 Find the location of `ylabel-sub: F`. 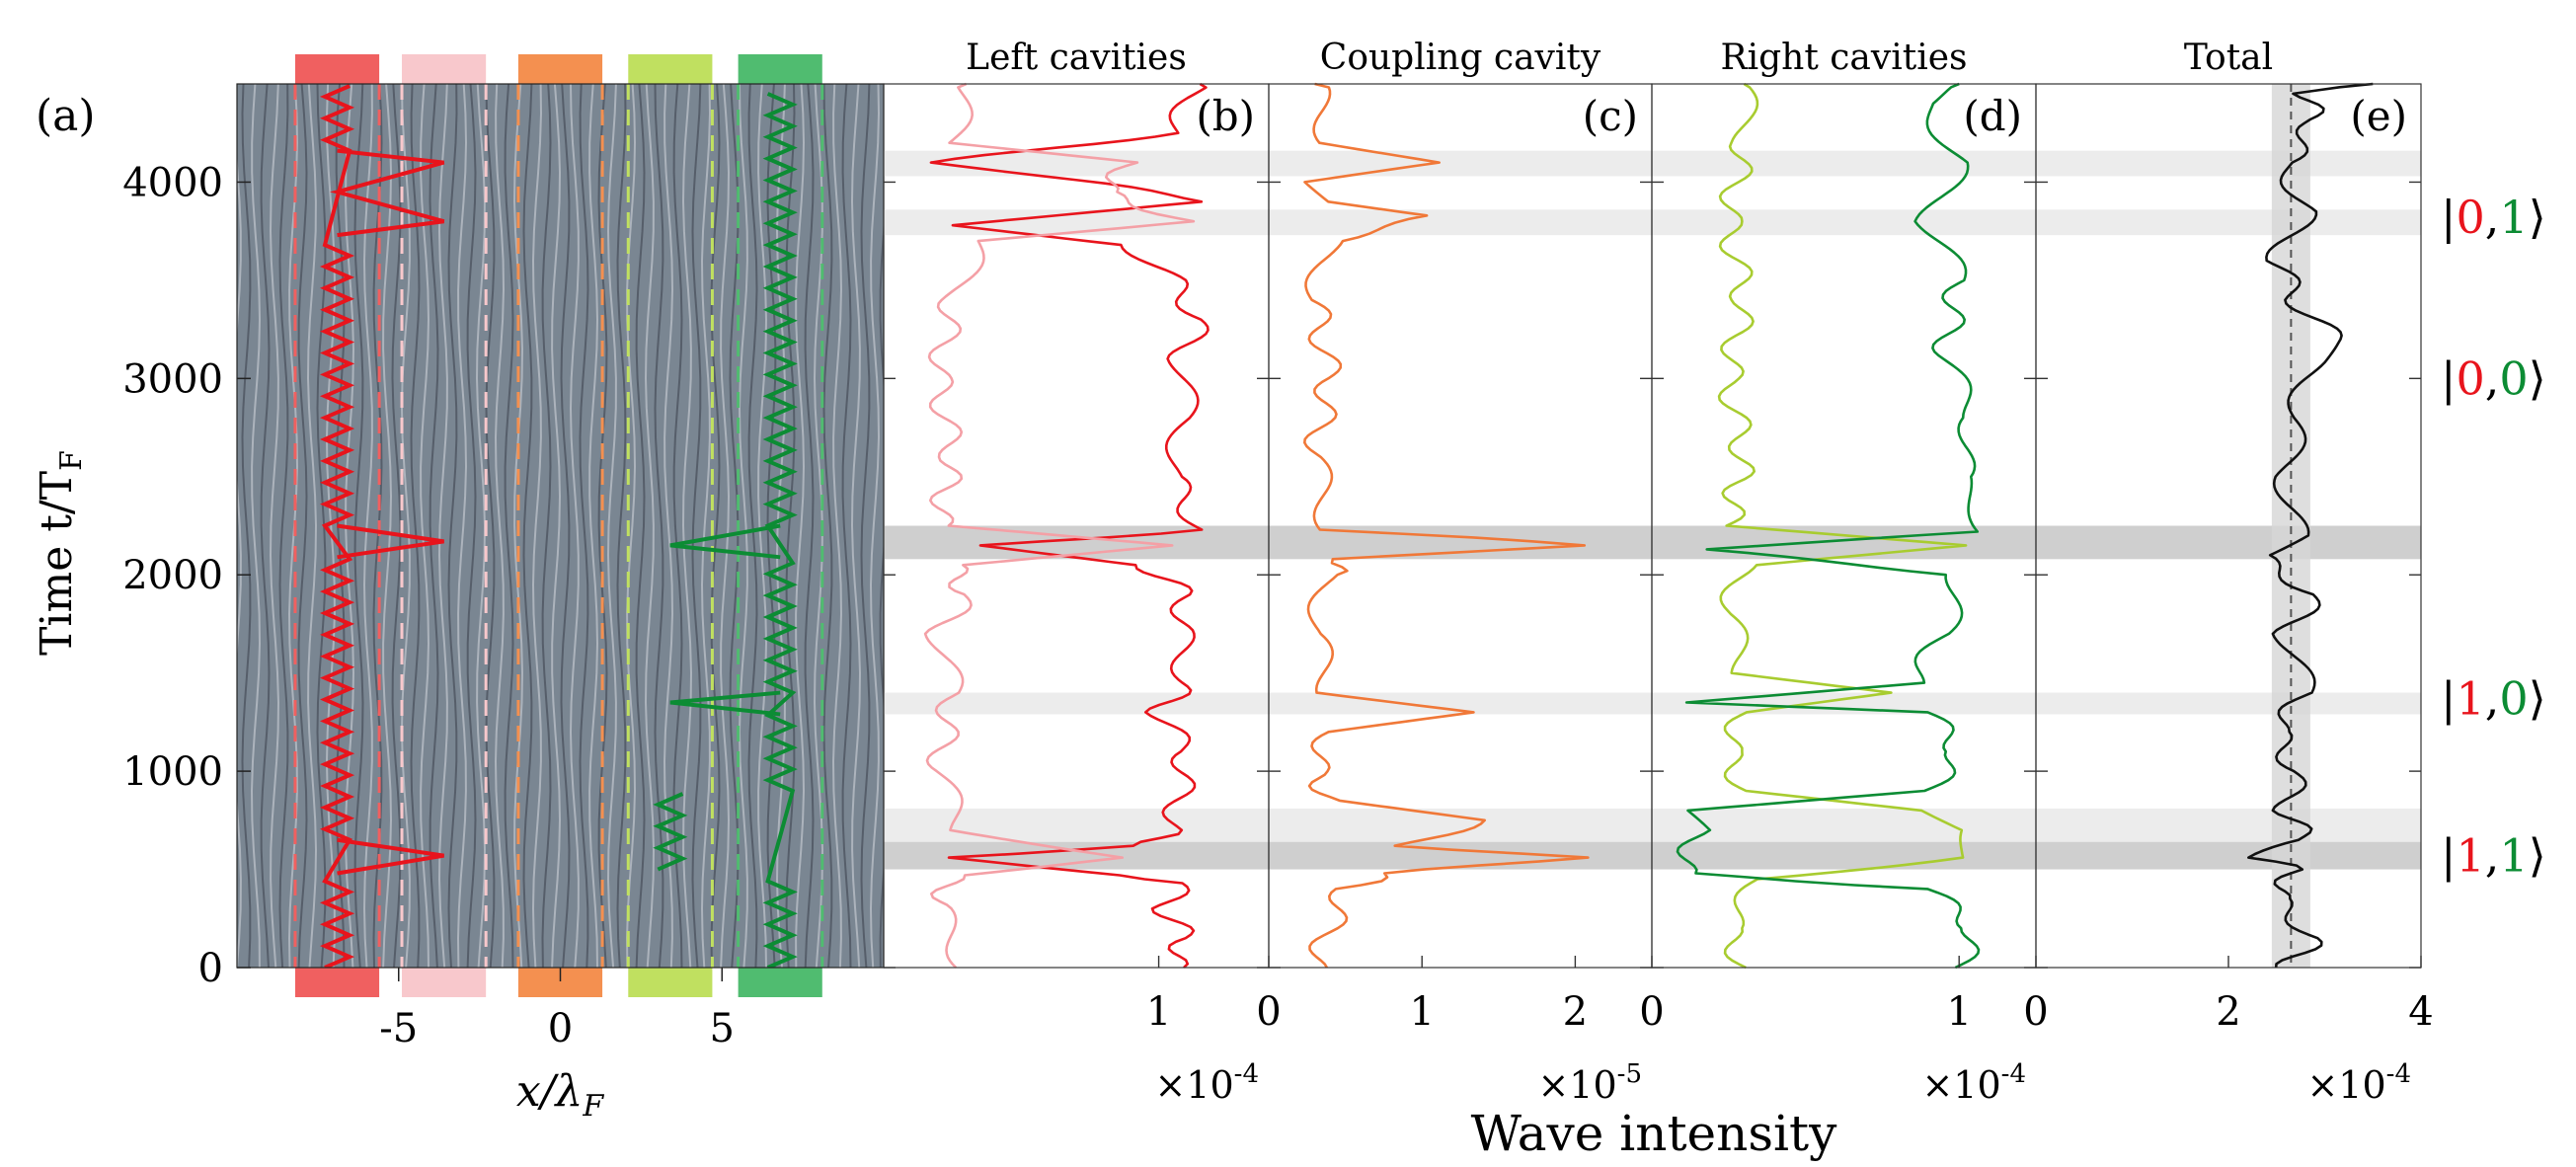

ylabel-sub: F is located at coordinates (71, 460).